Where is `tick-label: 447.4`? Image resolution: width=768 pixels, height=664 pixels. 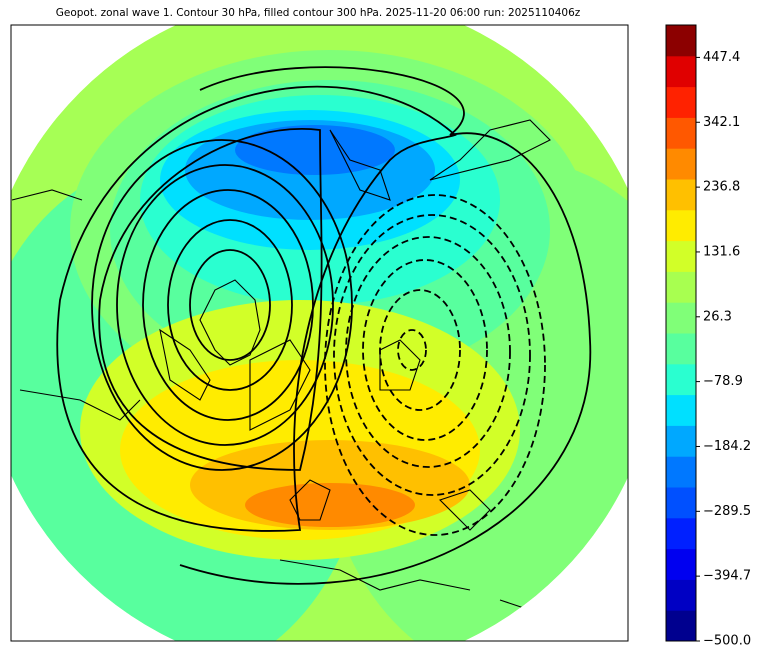 tick-label: 447.4 is located at coordinates (721, 57).